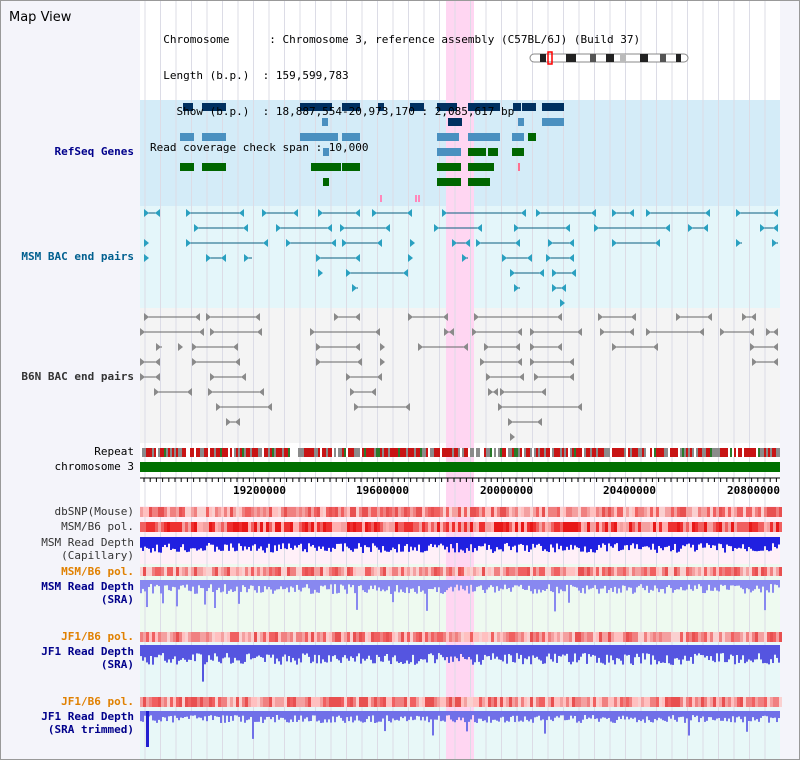 Image resolution: width=800 pixels, height=760 pixels. I want to click on track-label-b6n-bac: B6N BAC end pairs, so click(77, 376).